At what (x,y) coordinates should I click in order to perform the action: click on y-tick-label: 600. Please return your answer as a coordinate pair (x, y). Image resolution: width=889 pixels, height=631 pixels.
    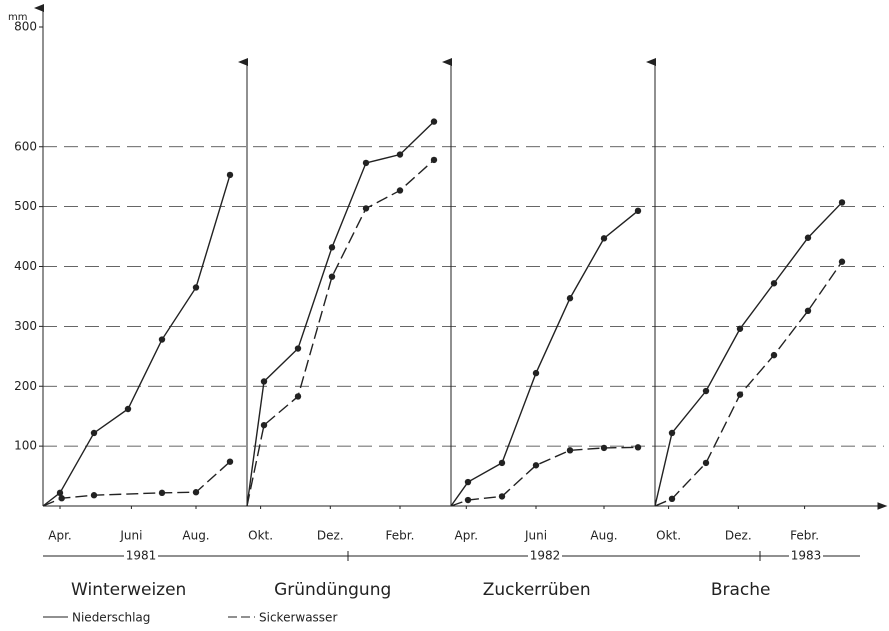
    Looking at the image, I should click on (25, 146).